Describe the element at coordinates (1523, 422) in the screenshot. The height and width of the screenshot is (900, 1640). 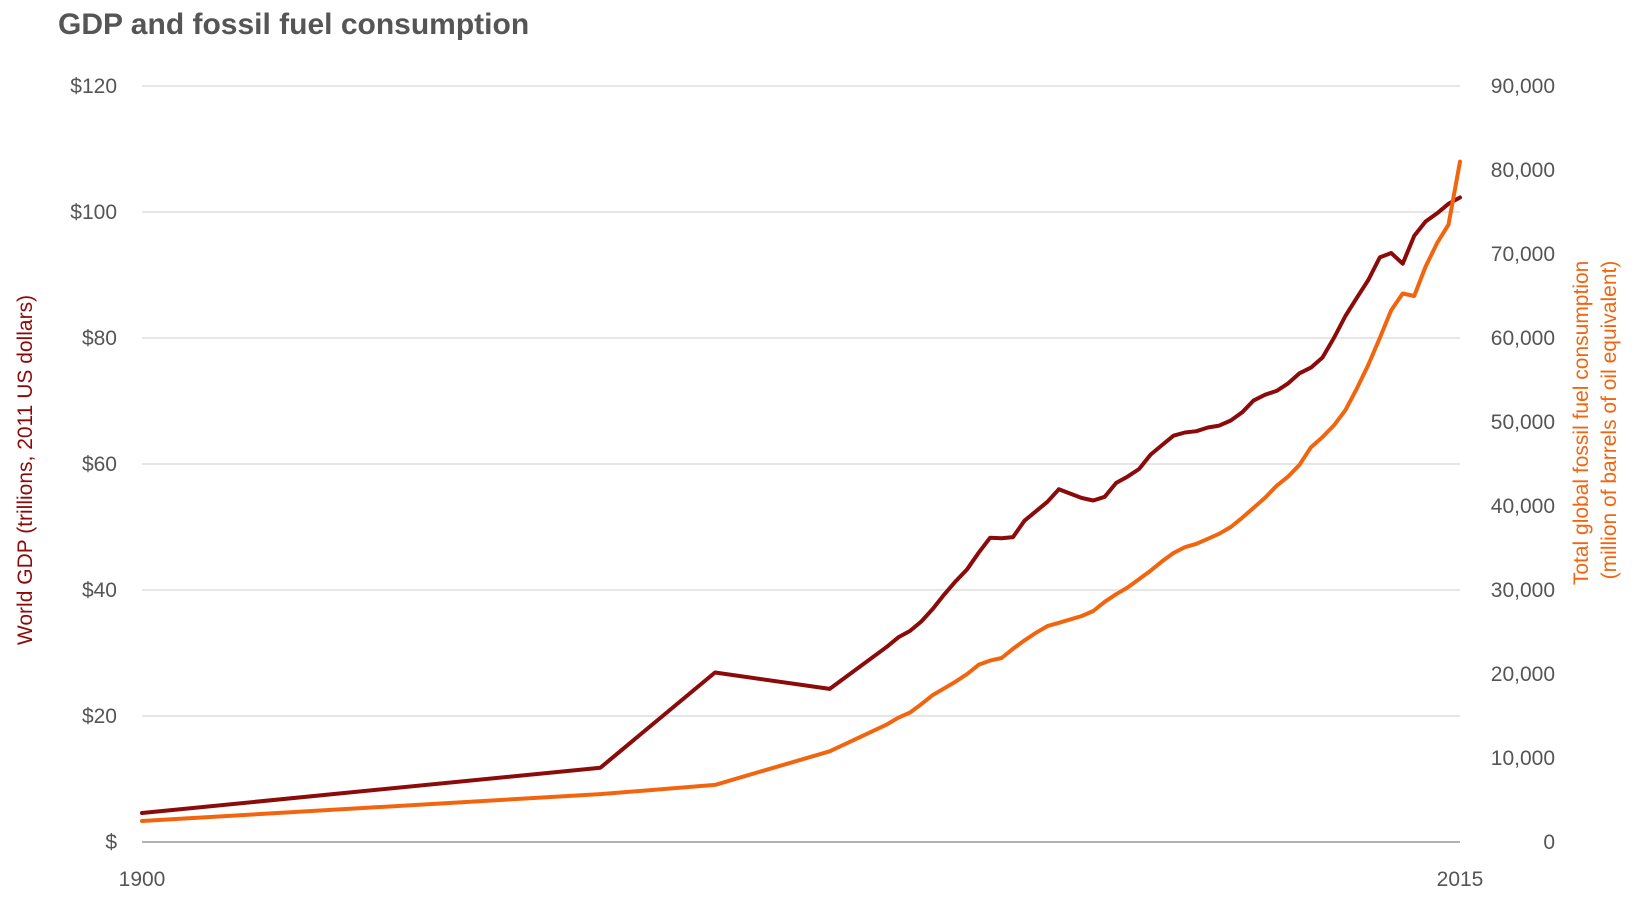
I see `right-tick-label-5: 50,000` at that location.